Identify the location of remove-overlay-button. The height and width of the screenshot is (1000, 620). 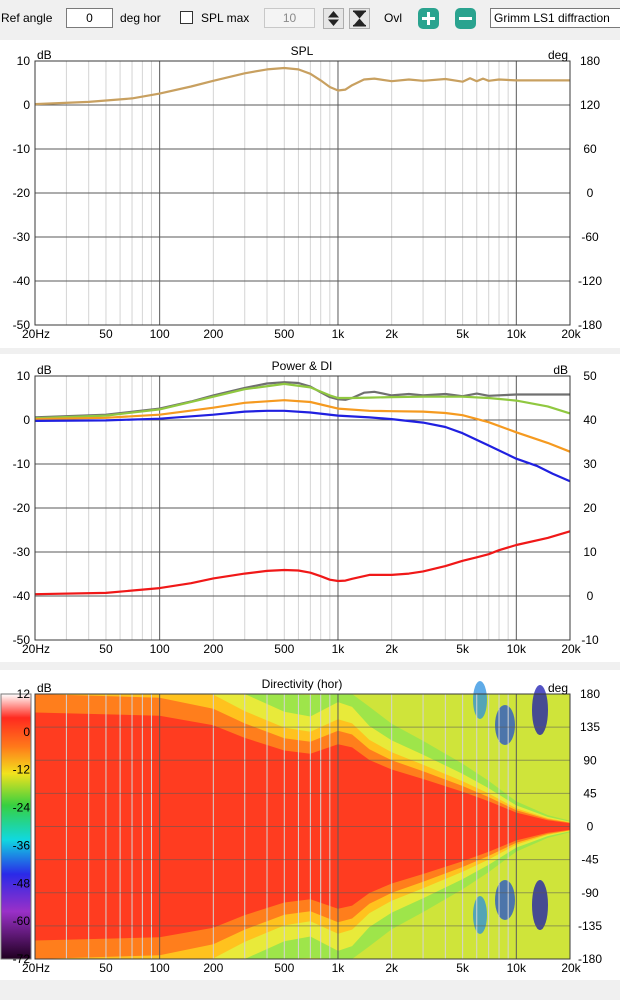
(465, 18).